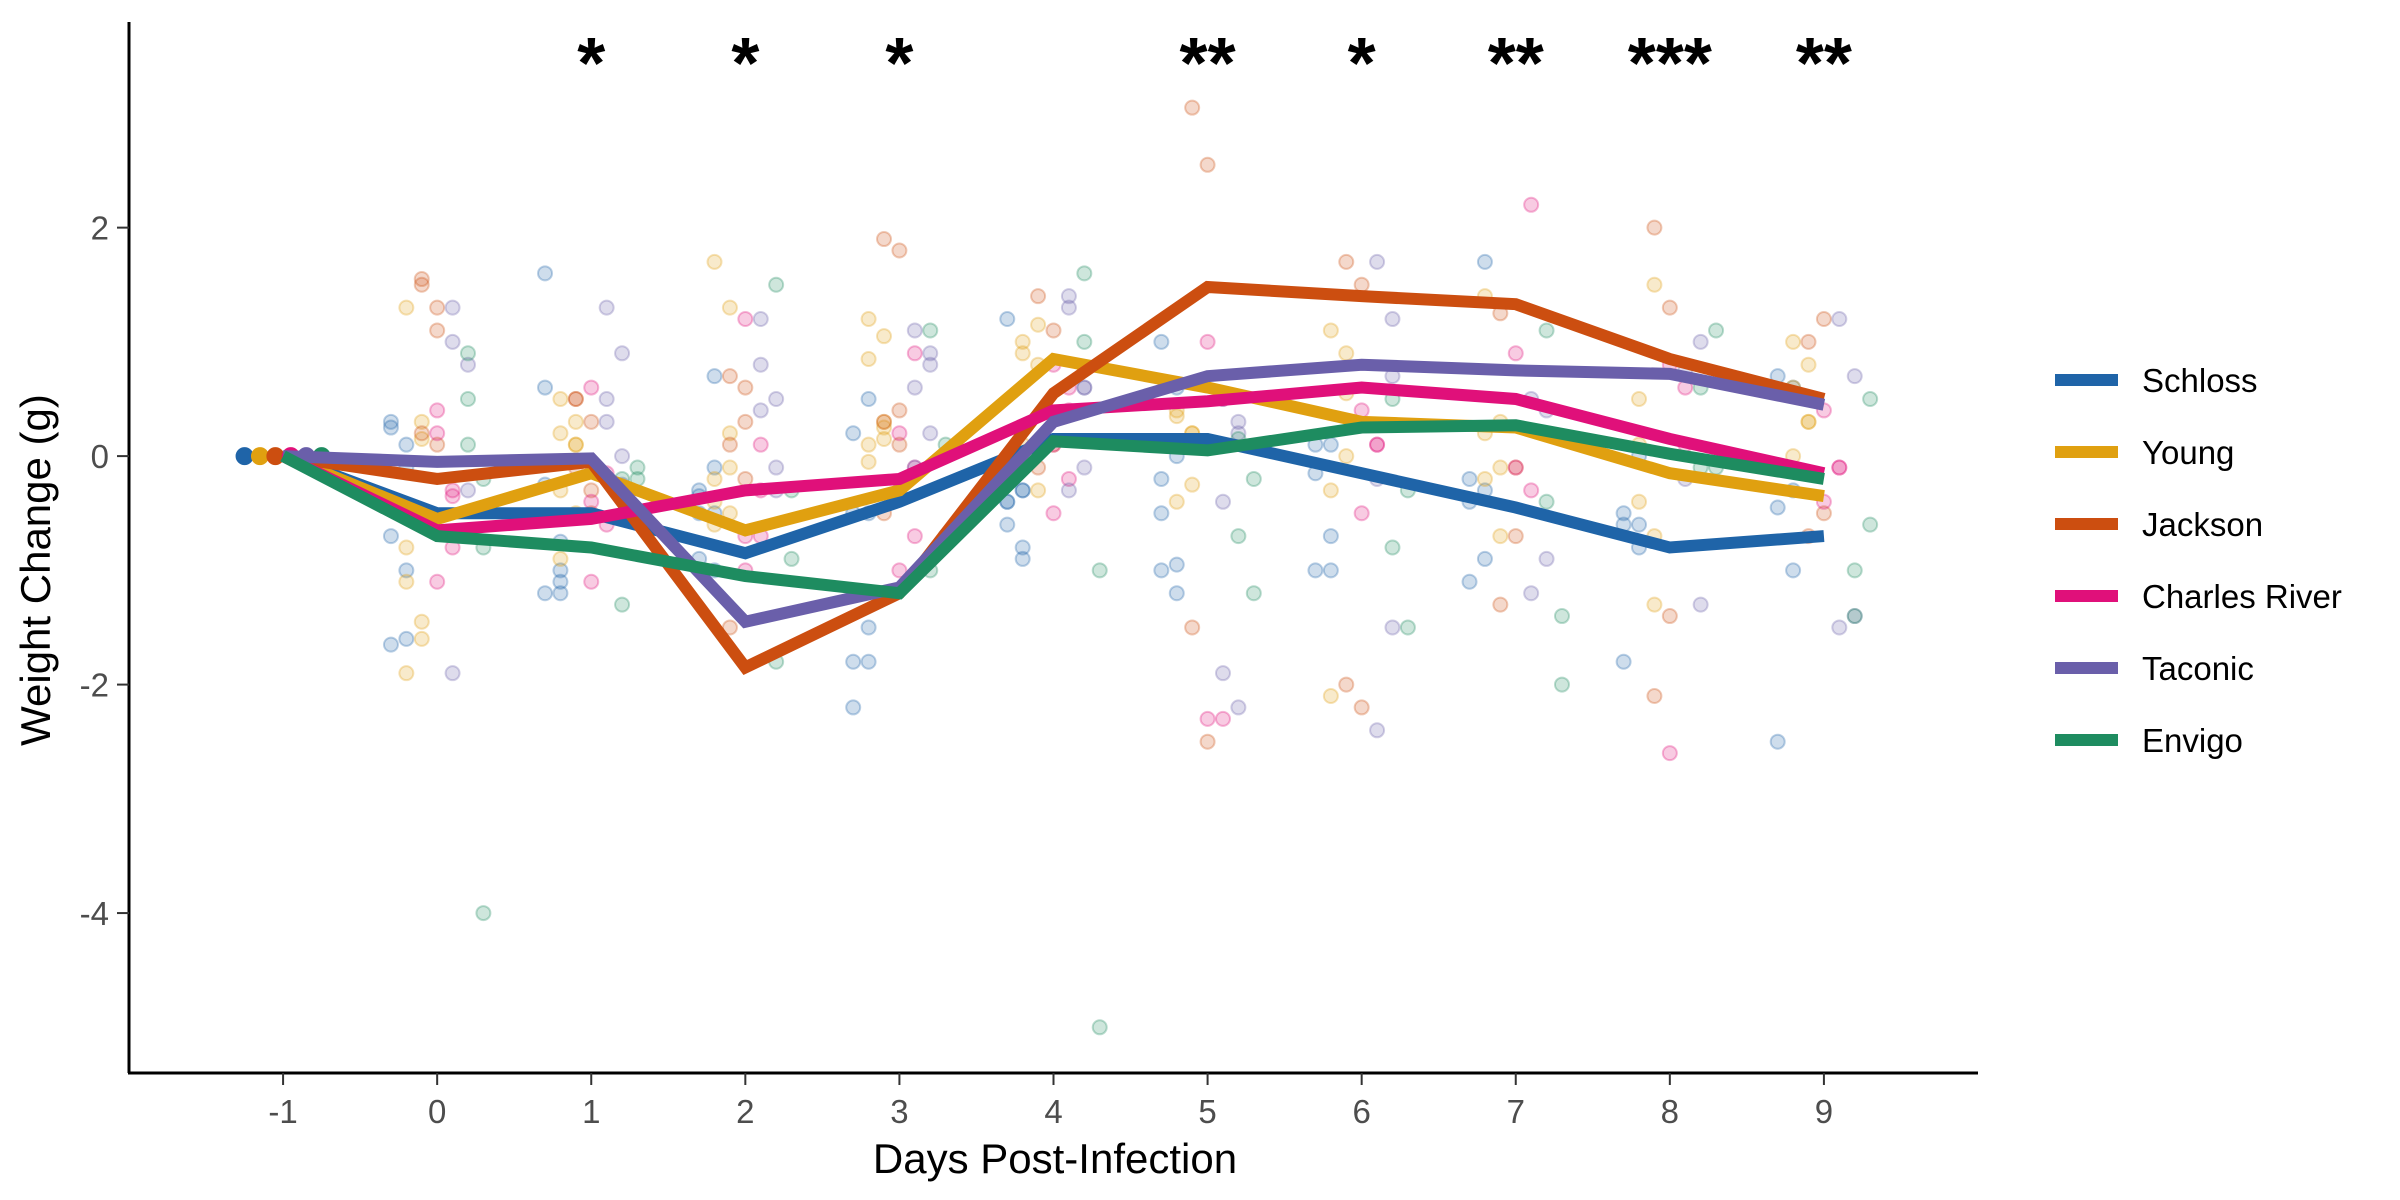 The width and height of the screenshot is (2400, 1200). What do you see at coordinates (1055, 1158) in the screenshot?
I see `x-axis-title: Days Post-Infection` at bounding box center [1055, 1158].